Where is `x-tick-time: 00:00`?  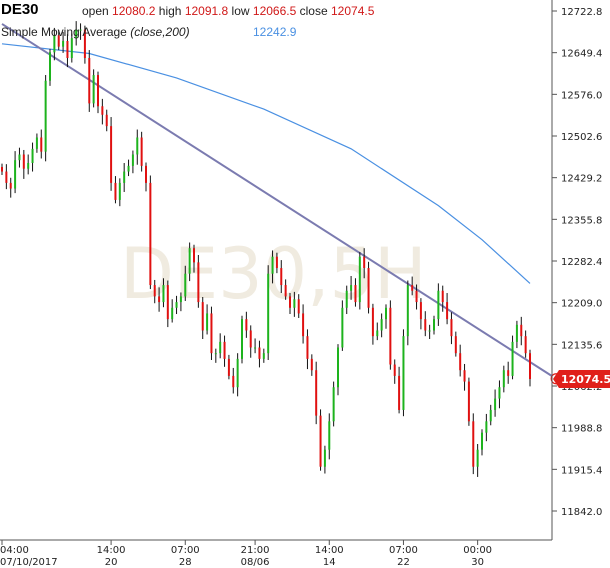 x-tick-time: 00:00 is located at coordinates (477, 550).